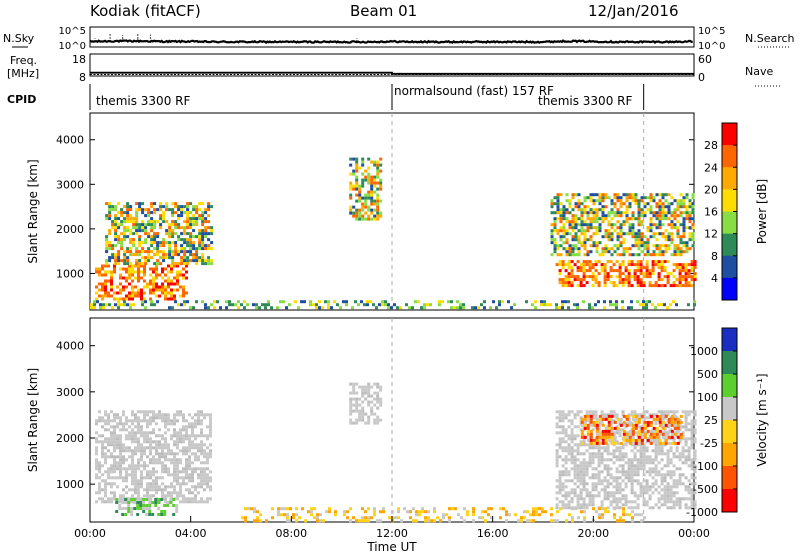  Describe the element at coordinates (729, 386) in the screenshot. I see `velocity-colorbar-swatch` at that location.